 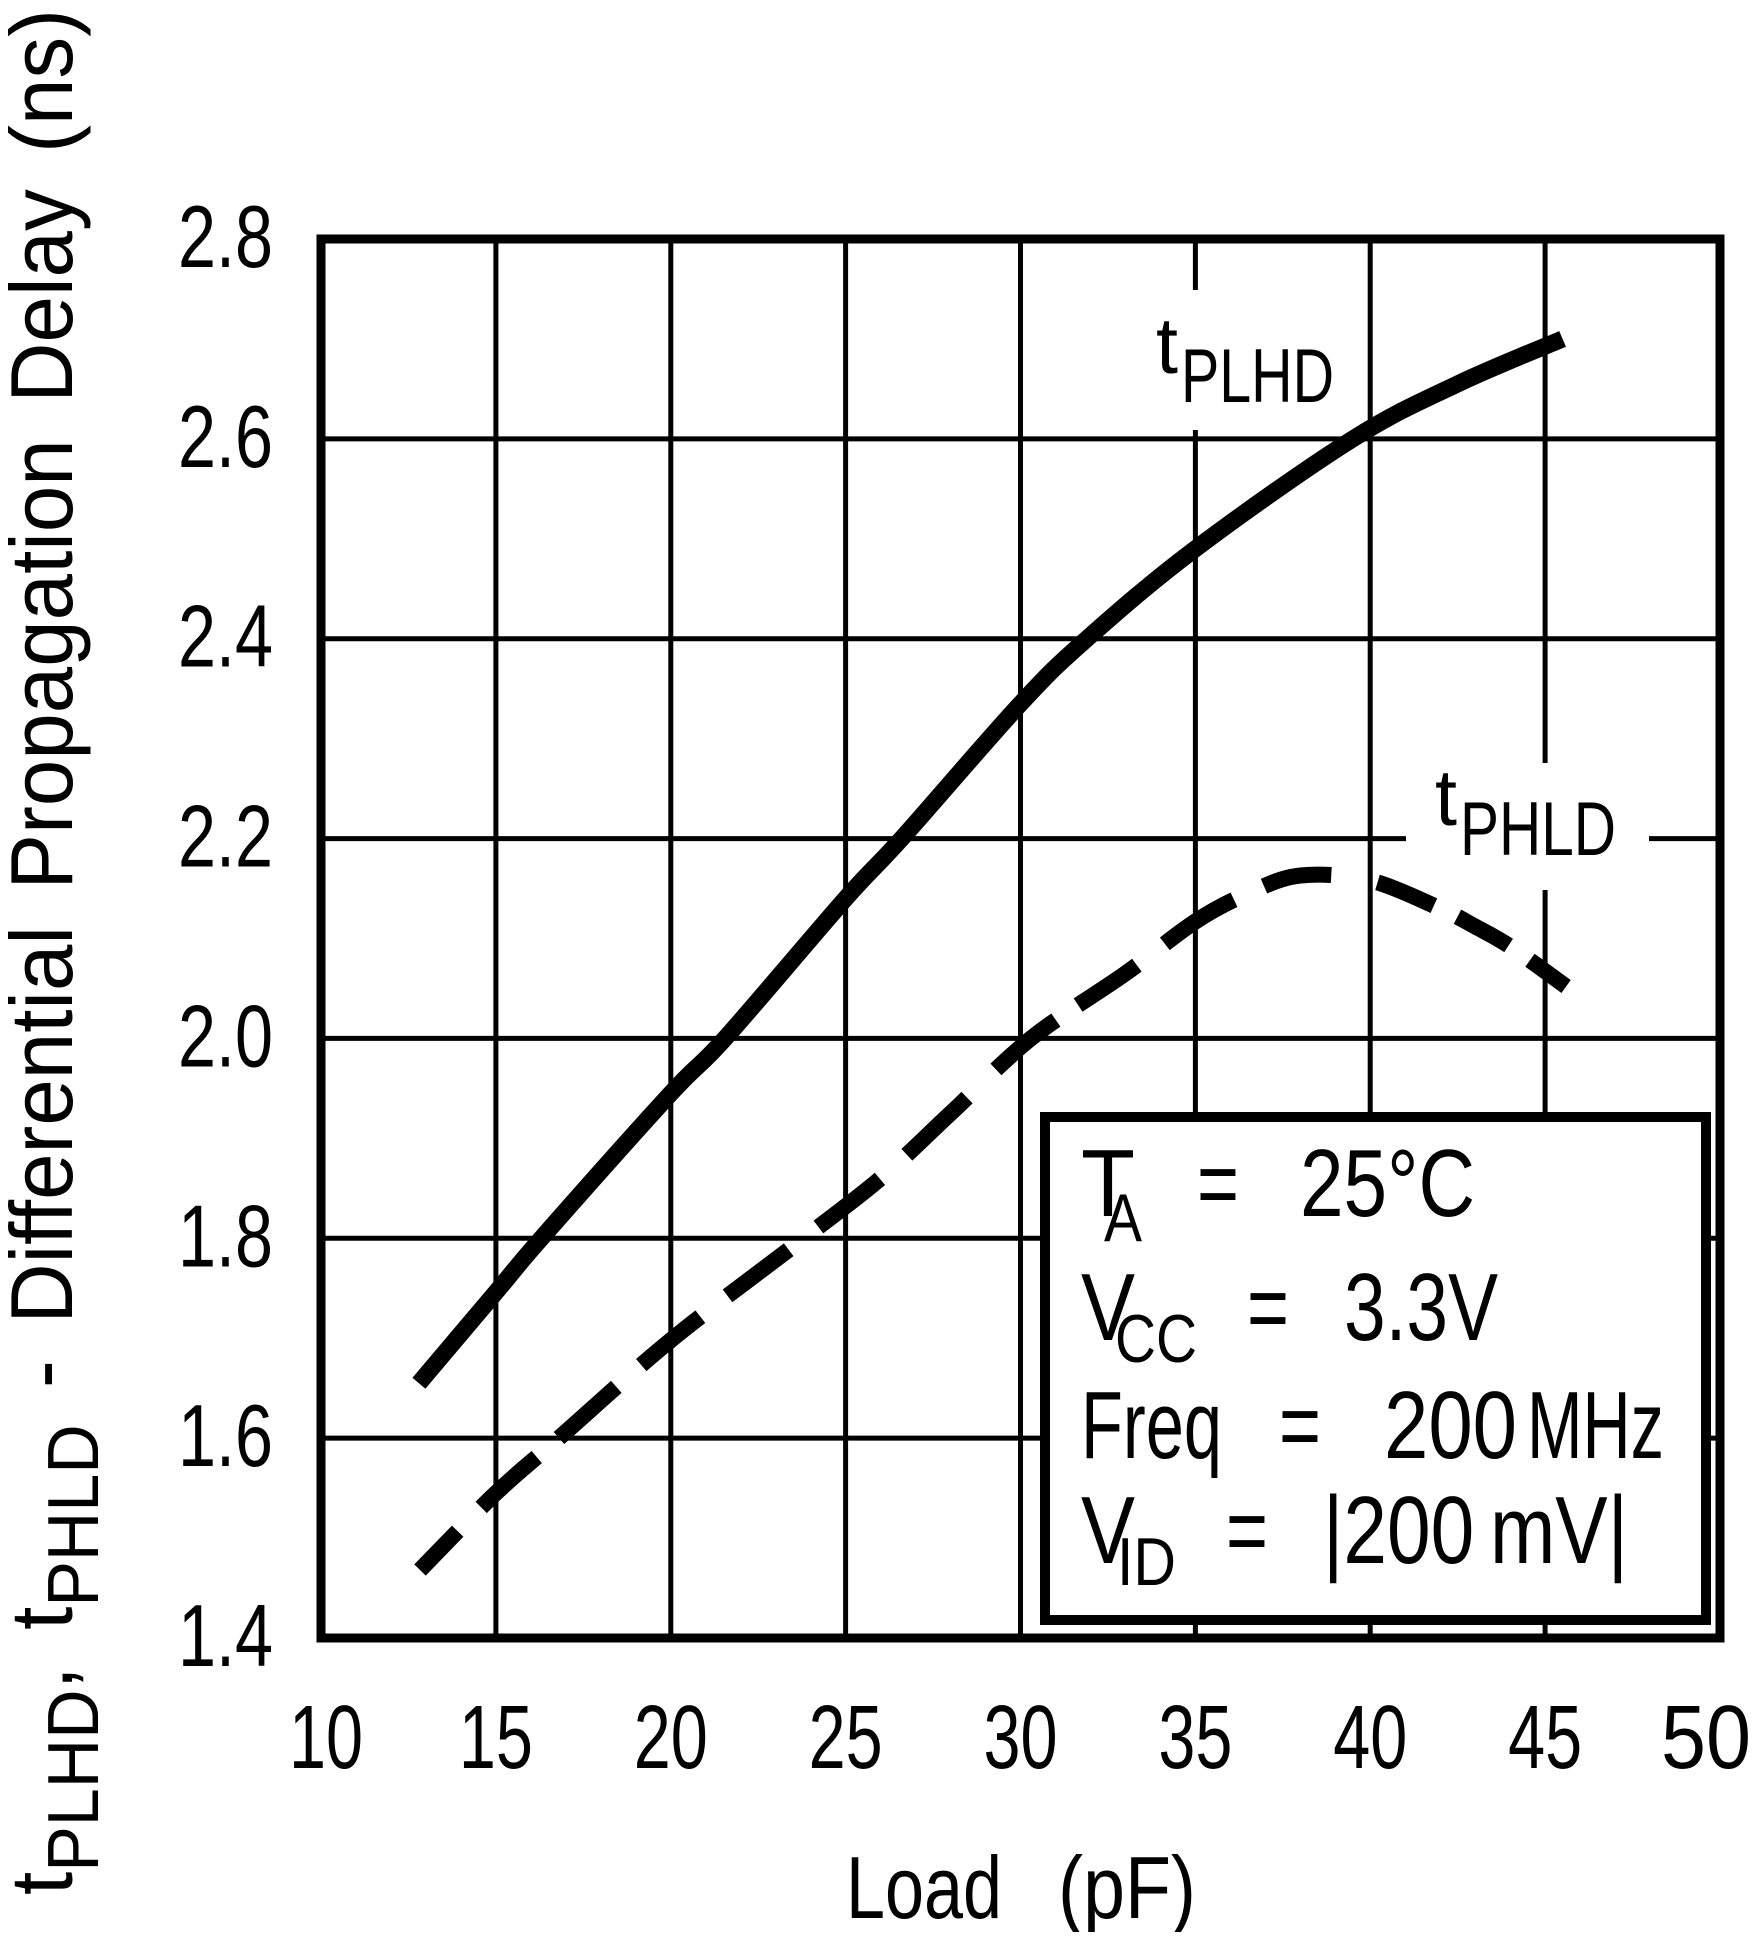 What do you see at coordinates (225, 1435) in the screenshot?
I see `svg-text: 1.6` at bounding box center [225, 1435].